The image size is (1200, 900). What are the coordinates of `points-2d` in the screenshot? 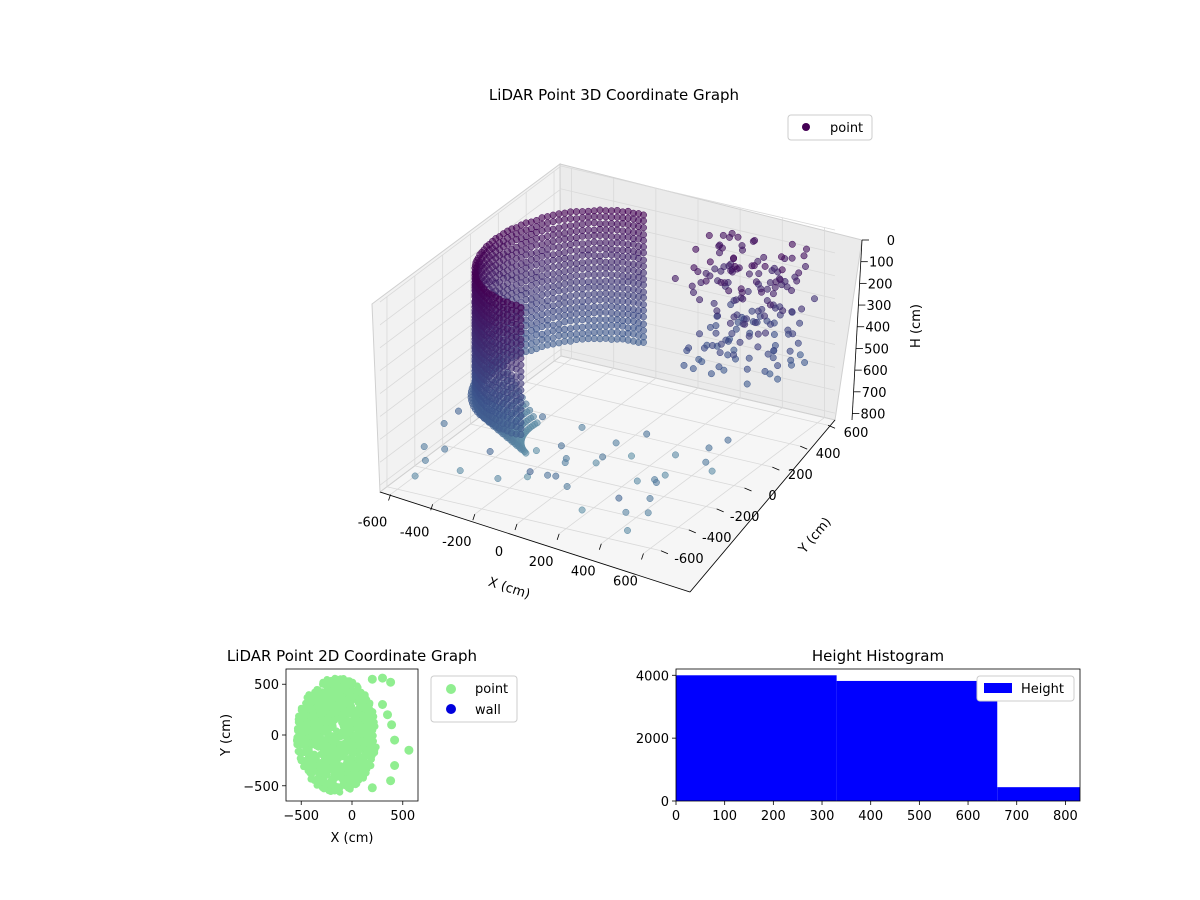 It's located at (353, 734).